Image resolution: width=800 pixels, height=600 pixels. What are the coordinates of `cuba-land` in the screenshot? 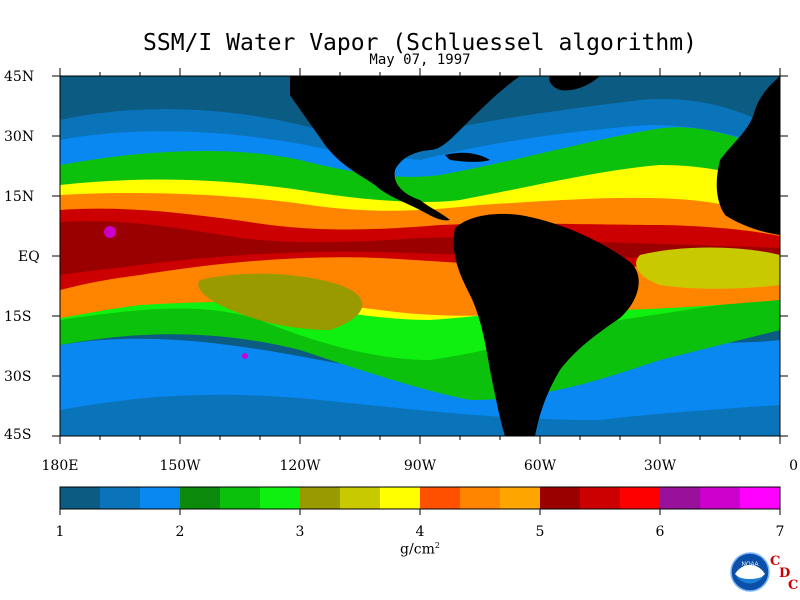 It's located at (467, 157).